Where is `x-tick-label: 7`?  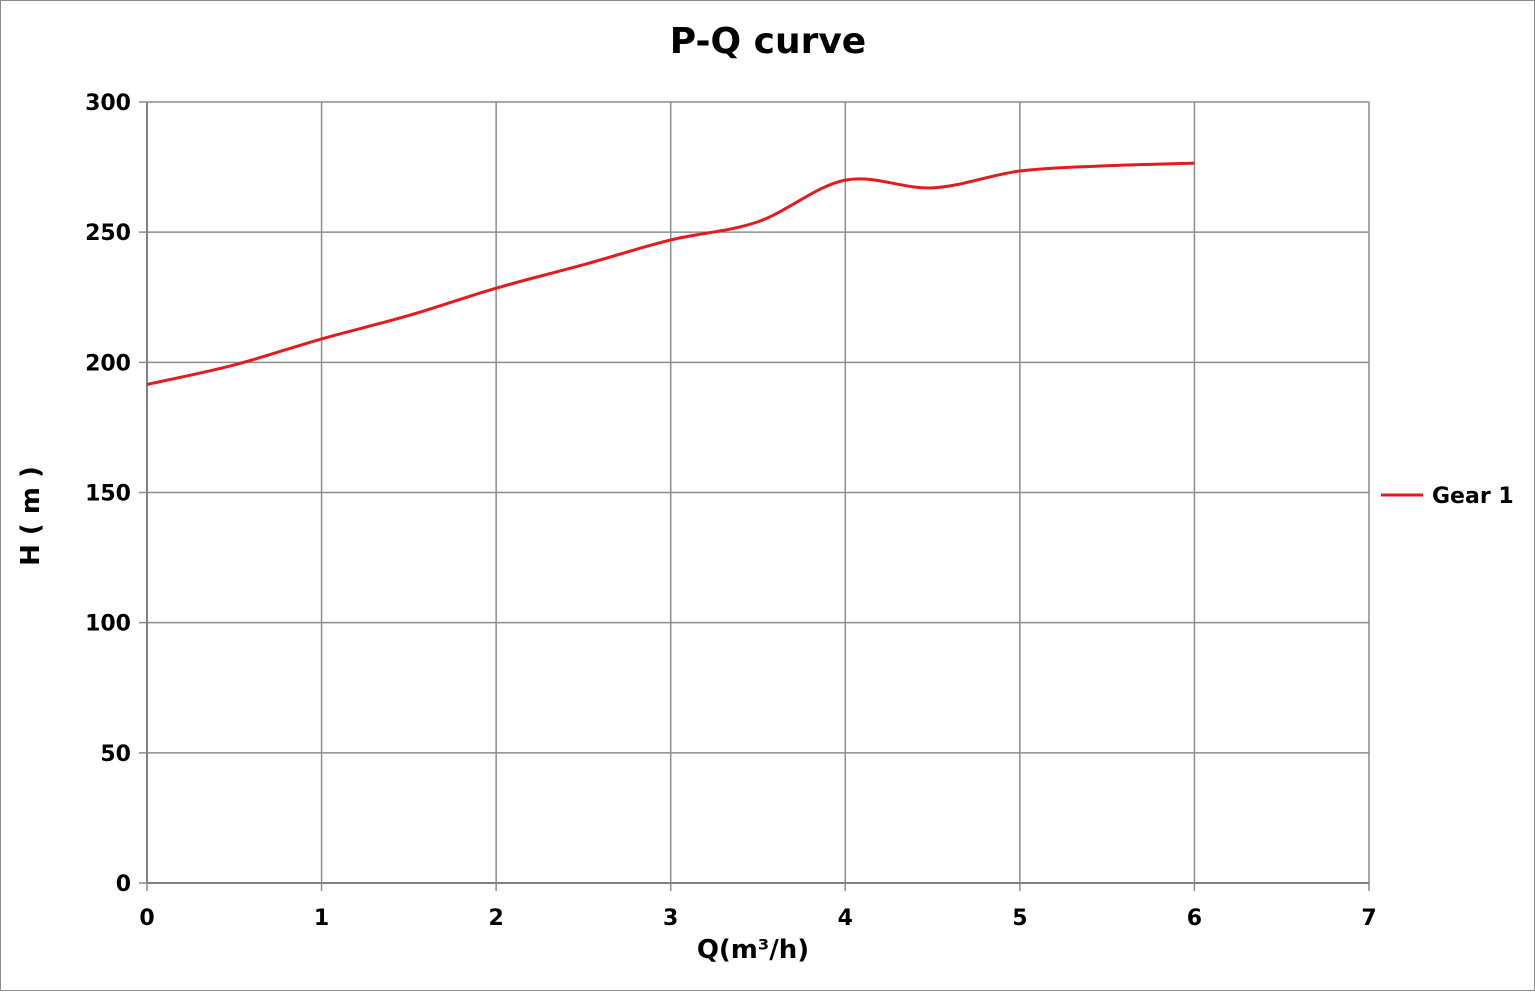 x-tick-label: 7 is located at coordinates (1368, 918).